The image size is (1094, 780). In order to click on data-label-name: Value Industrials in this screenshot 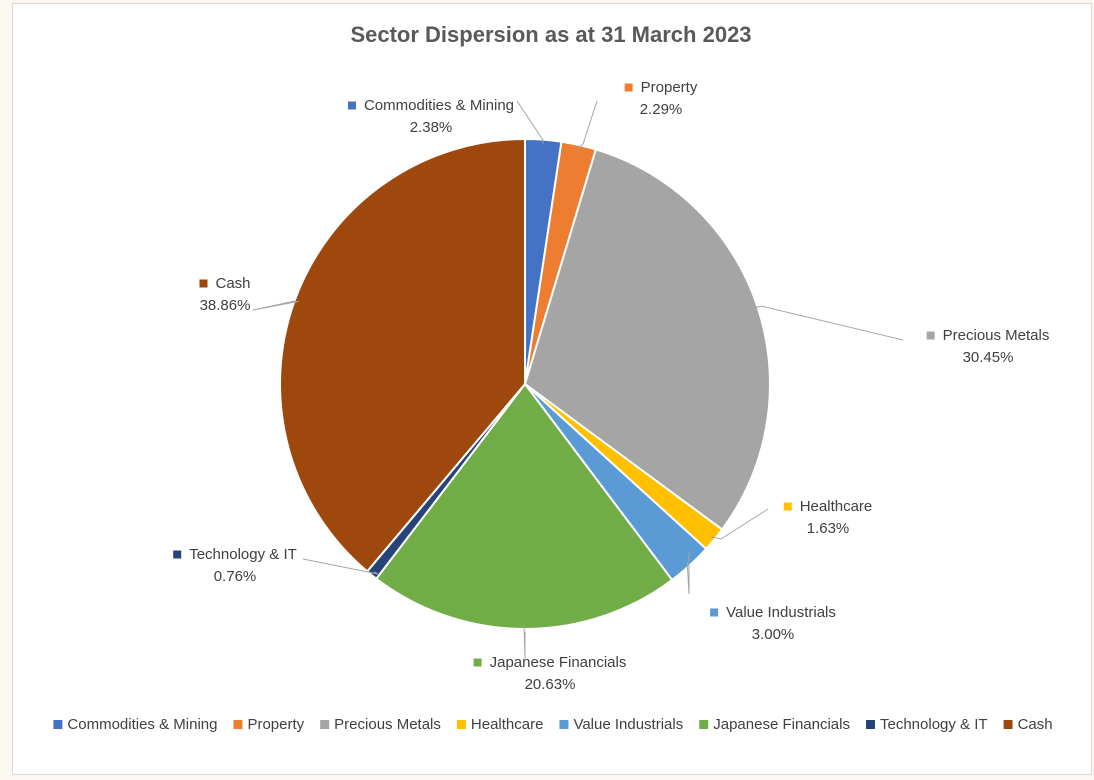, I will do `click(781, 612)`.